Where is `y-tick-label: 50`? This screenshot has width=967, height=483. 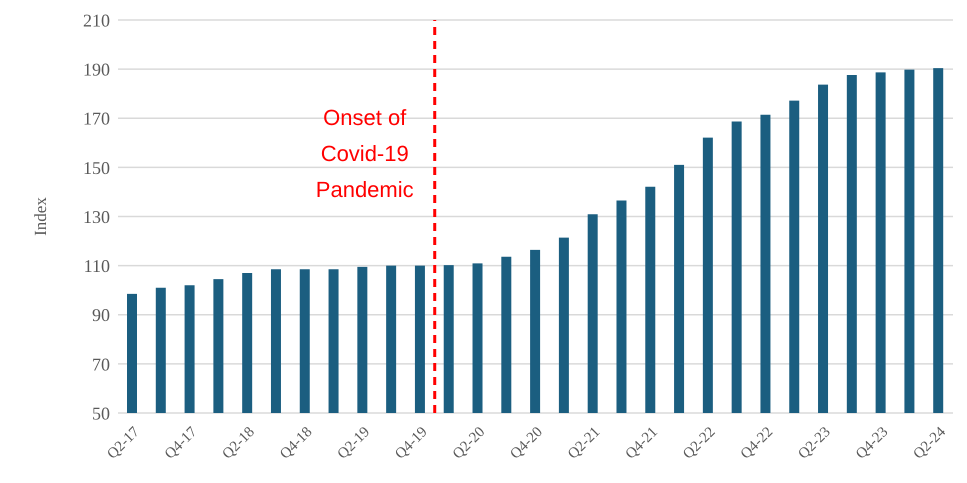 y-tick-label: 50 is located at coordinates (101, 413).